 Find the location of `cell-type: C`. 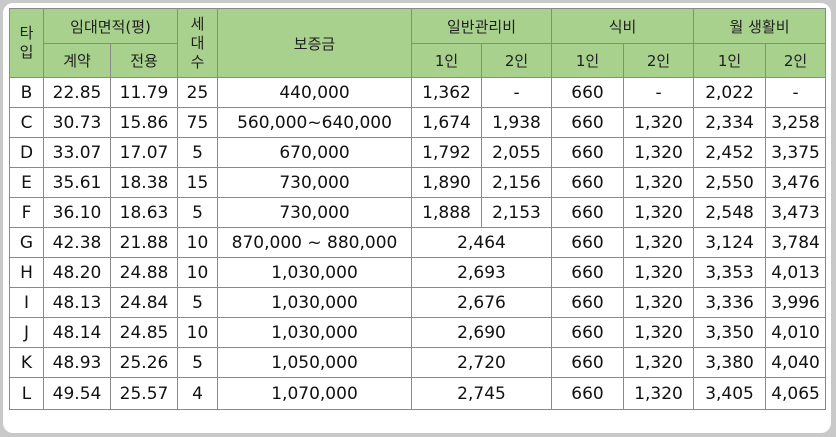

cell-type: C is located at coordinates (26, 122).